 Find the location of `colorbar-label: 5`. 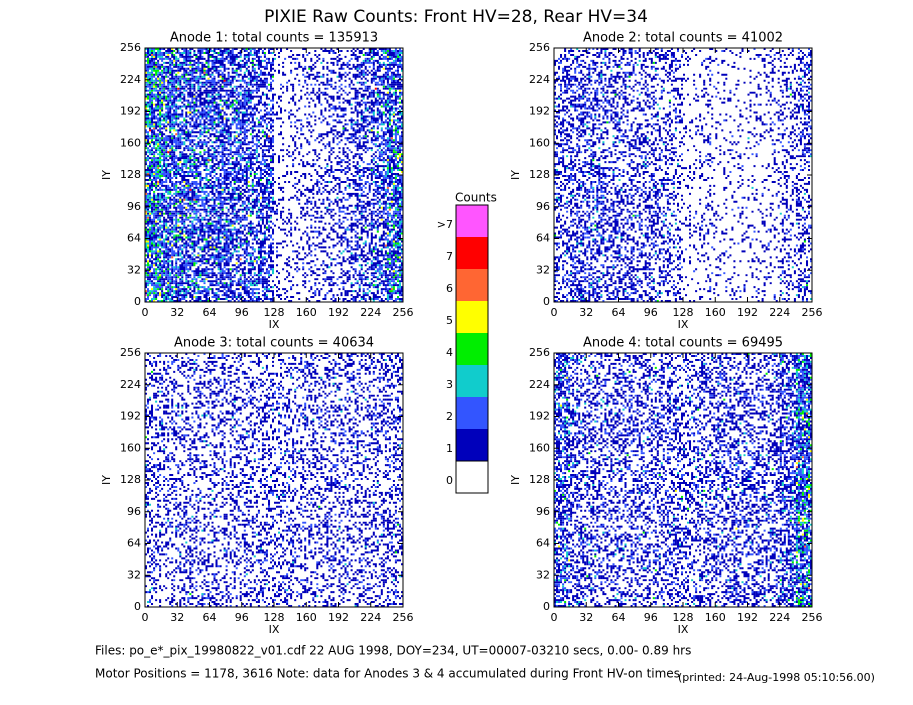

colorbar-label: 5 is located at coordinates (449, 320).